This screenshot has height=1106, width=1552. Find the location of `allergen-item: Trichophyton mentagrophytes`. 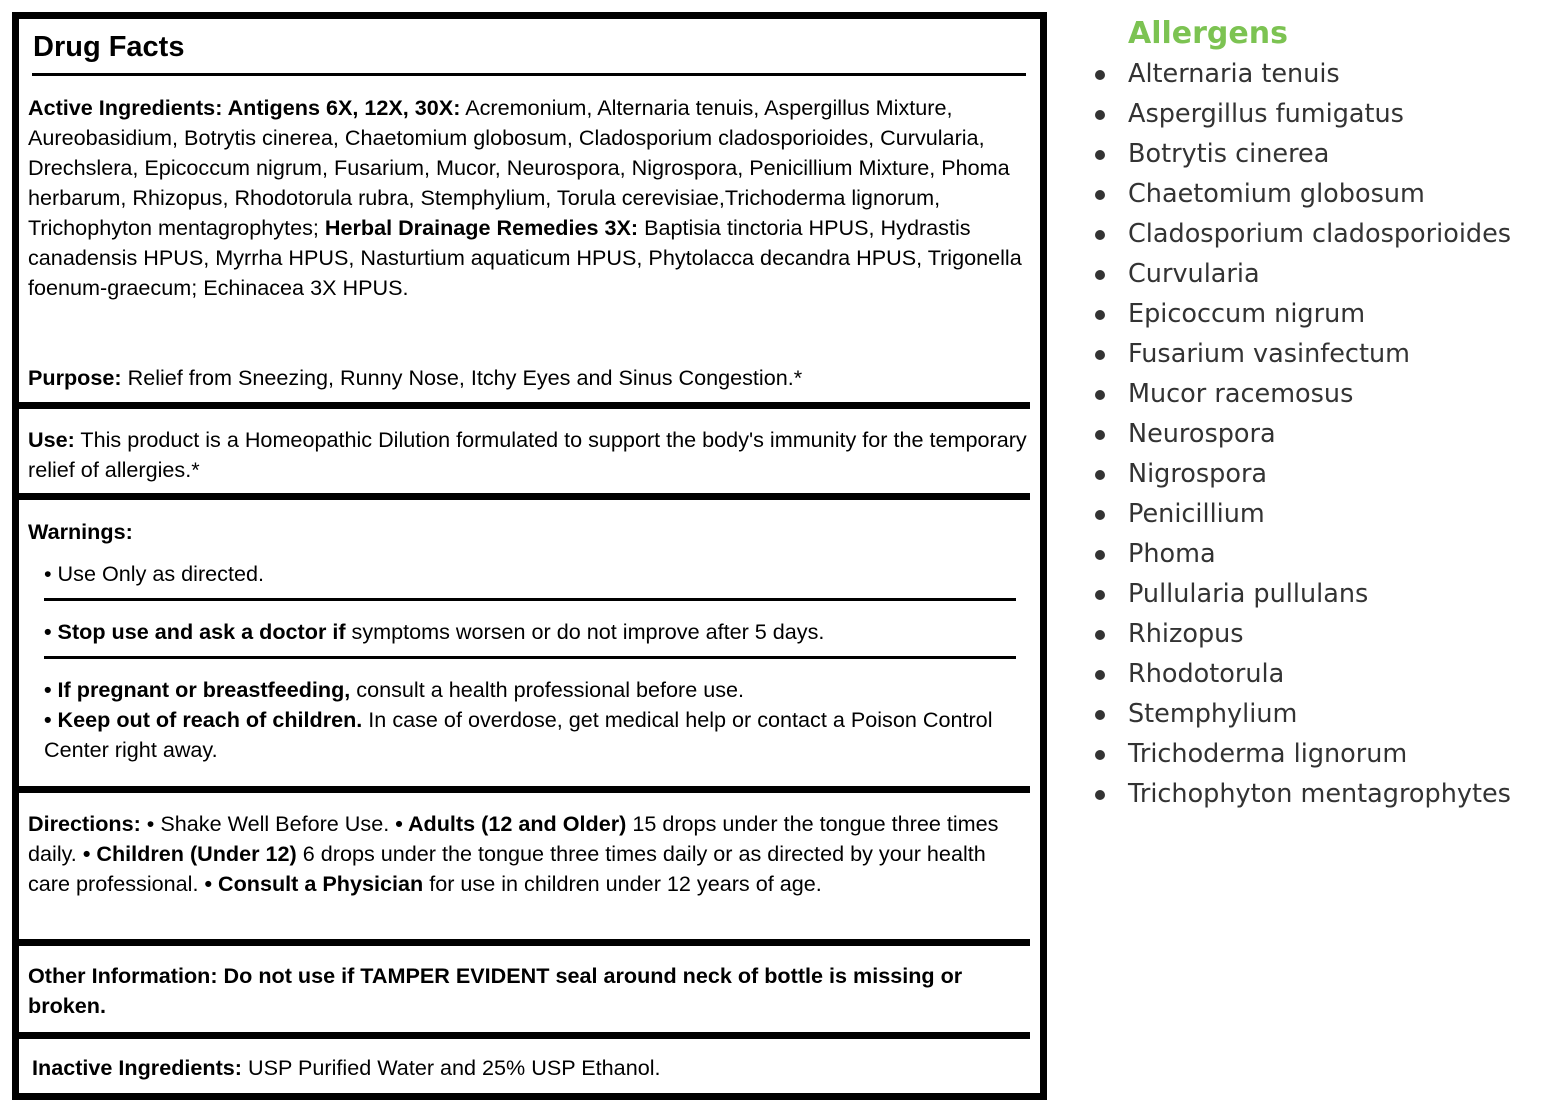

allergen-item: Trichophyton mentagrophytes is located at coordinates (1301, 794).